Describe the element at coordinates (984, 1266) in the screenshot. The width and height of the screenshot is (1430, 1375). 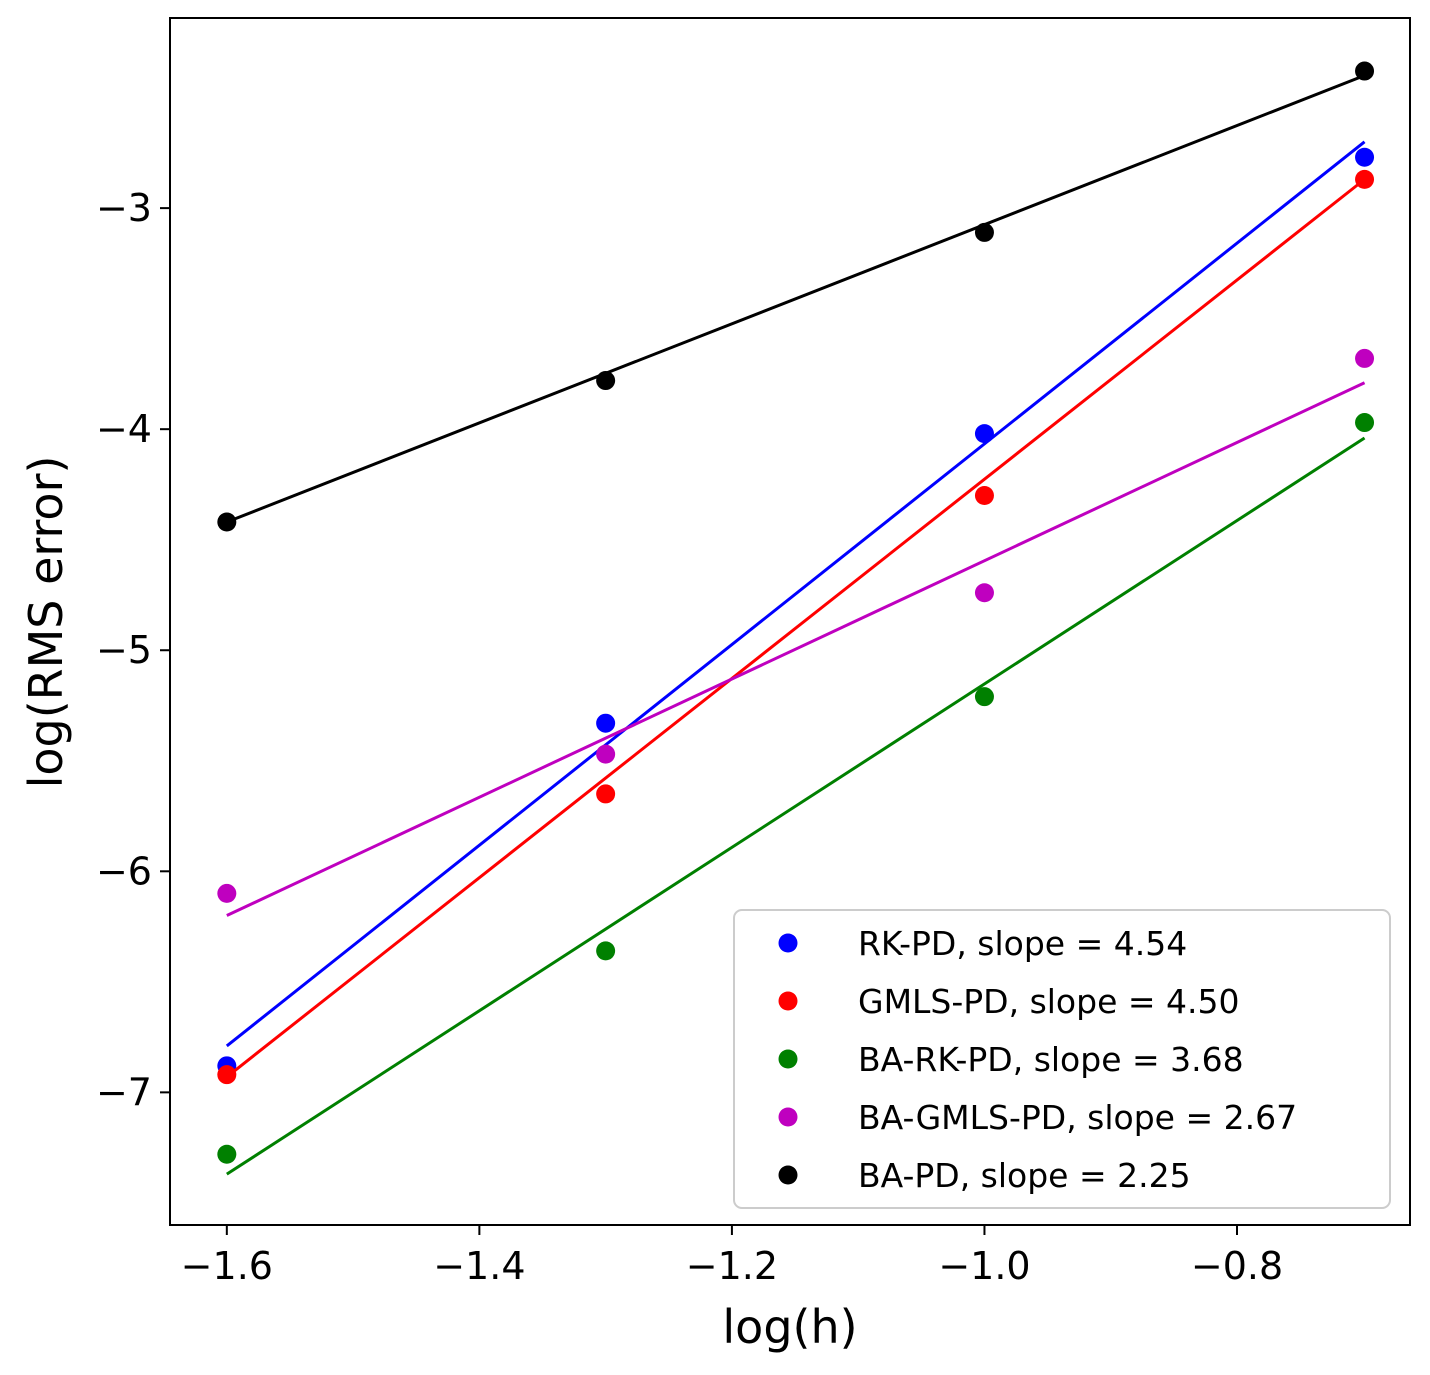
I see `x-tick-label: −1.0` at that location.